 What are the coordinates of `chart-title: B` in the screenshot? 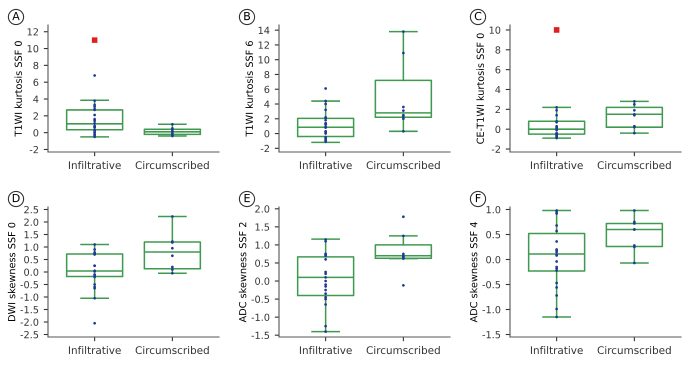 It's located at (247, 16).